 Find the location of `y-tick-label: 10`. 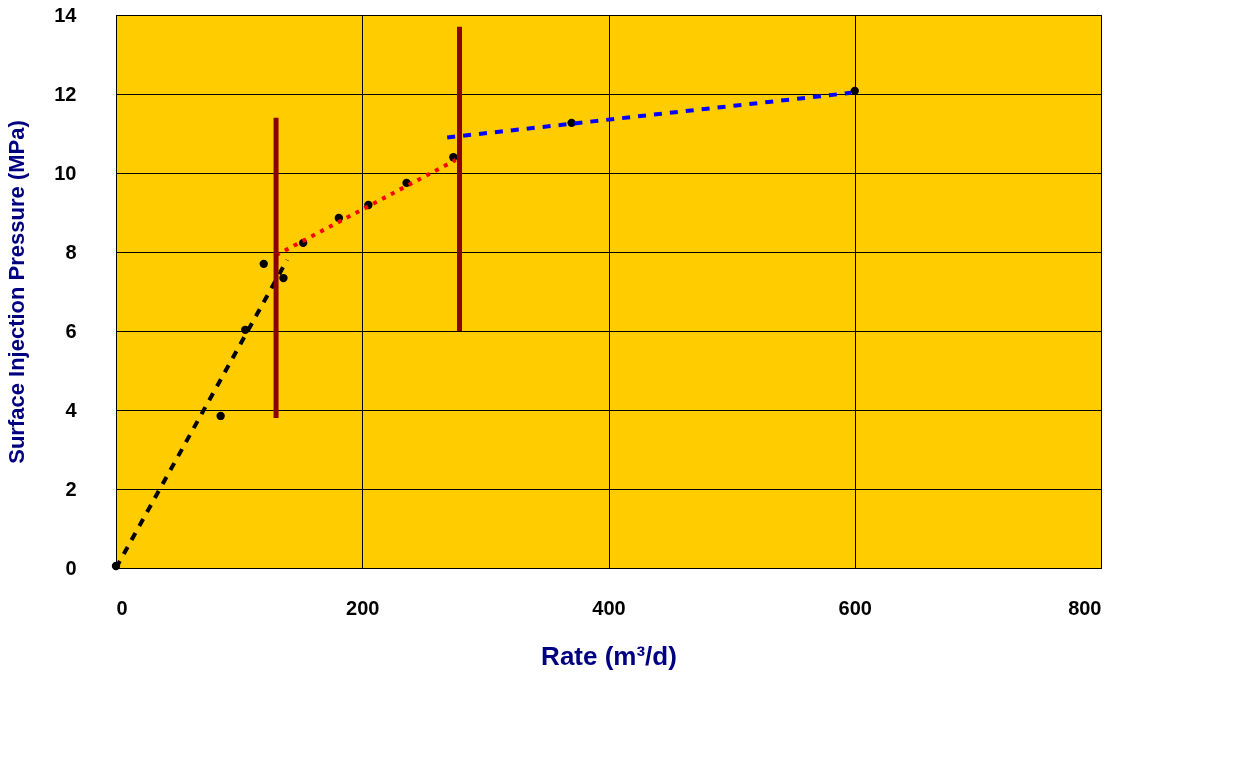

y-tick-label: 10 is located at coordinates (65, 172).